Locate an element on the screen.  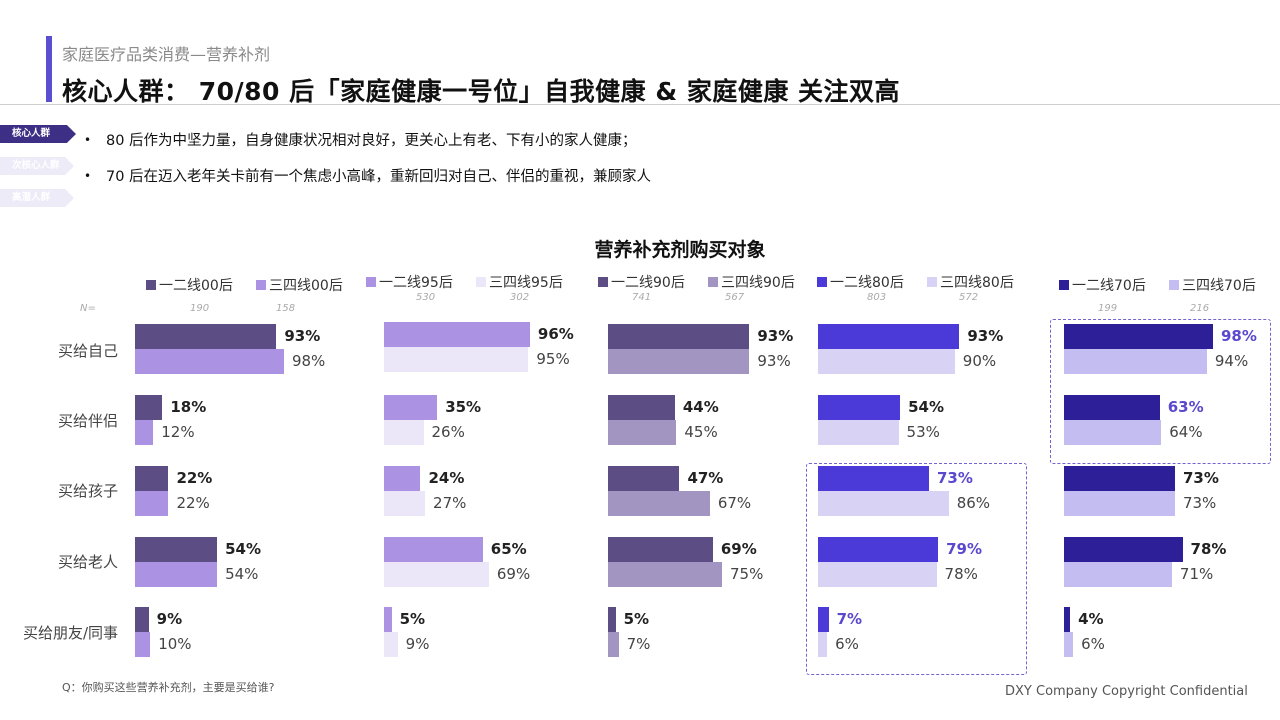
bar-g0-s0-r1 is located at coordinates (149, 407).